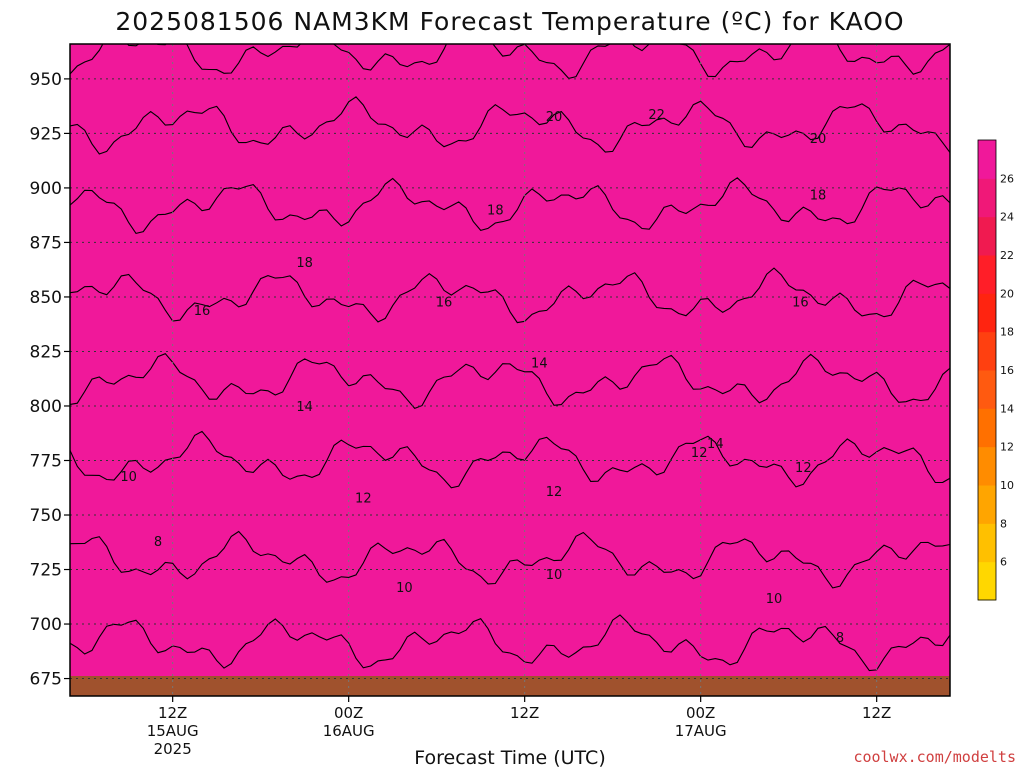  Describe the element at coordinates (46, 134) in the screenshot. I see `y-tick-label: 925` at that location.